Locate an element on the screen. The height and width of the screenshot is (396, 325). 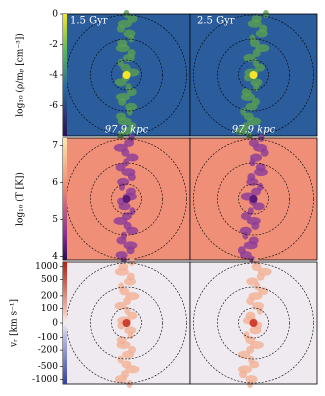
y-axis-label: vᵣ [km s⁻¹] is located at coordinates (15, 323).